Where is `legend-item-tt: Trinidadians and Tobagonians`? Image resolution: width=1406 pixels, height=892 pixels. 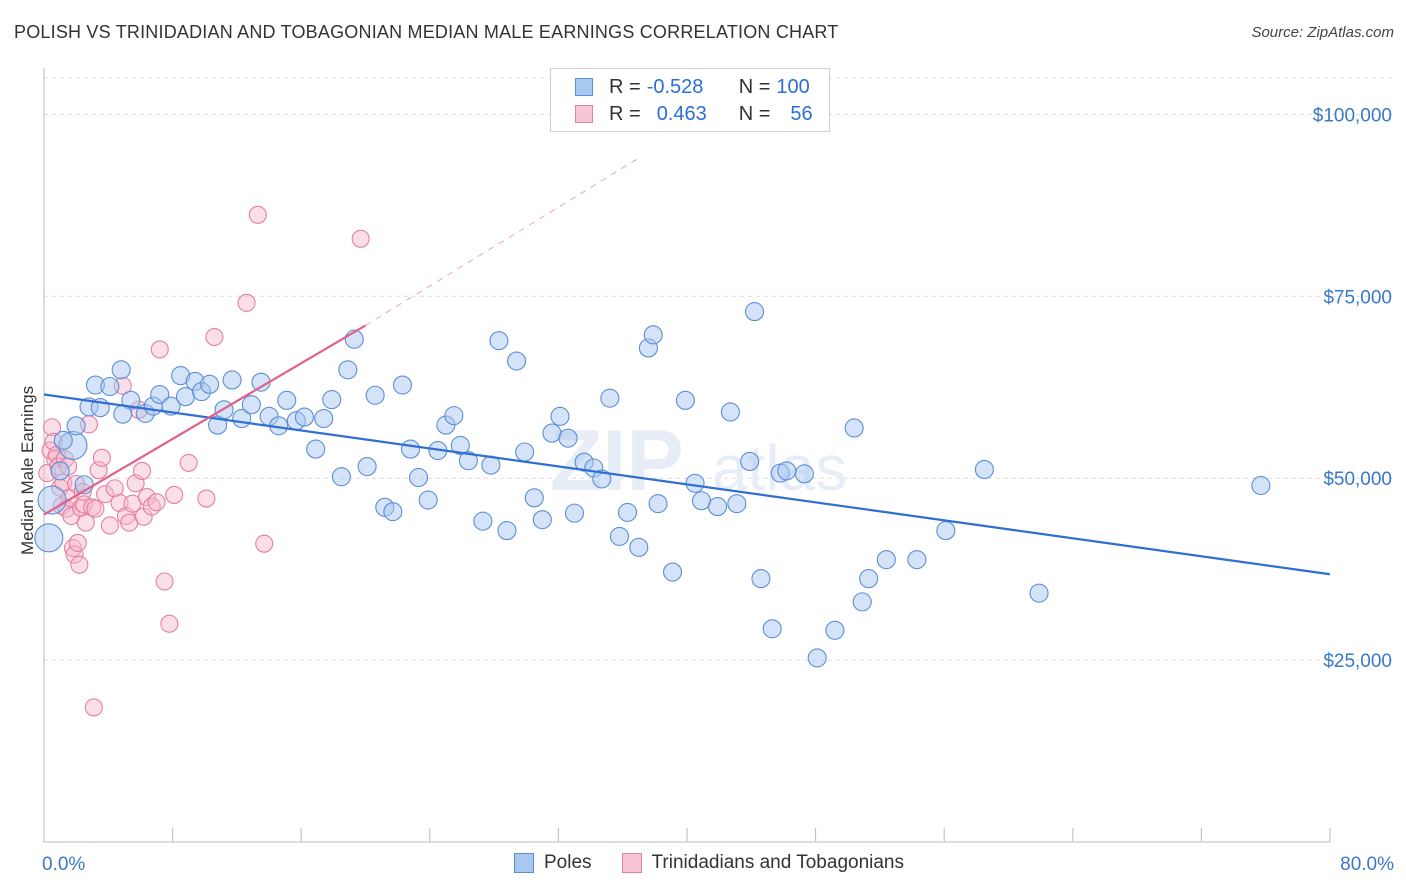 legend-item-tt: Trinidadians and Tobagonians is located at coordinates (762, 863).